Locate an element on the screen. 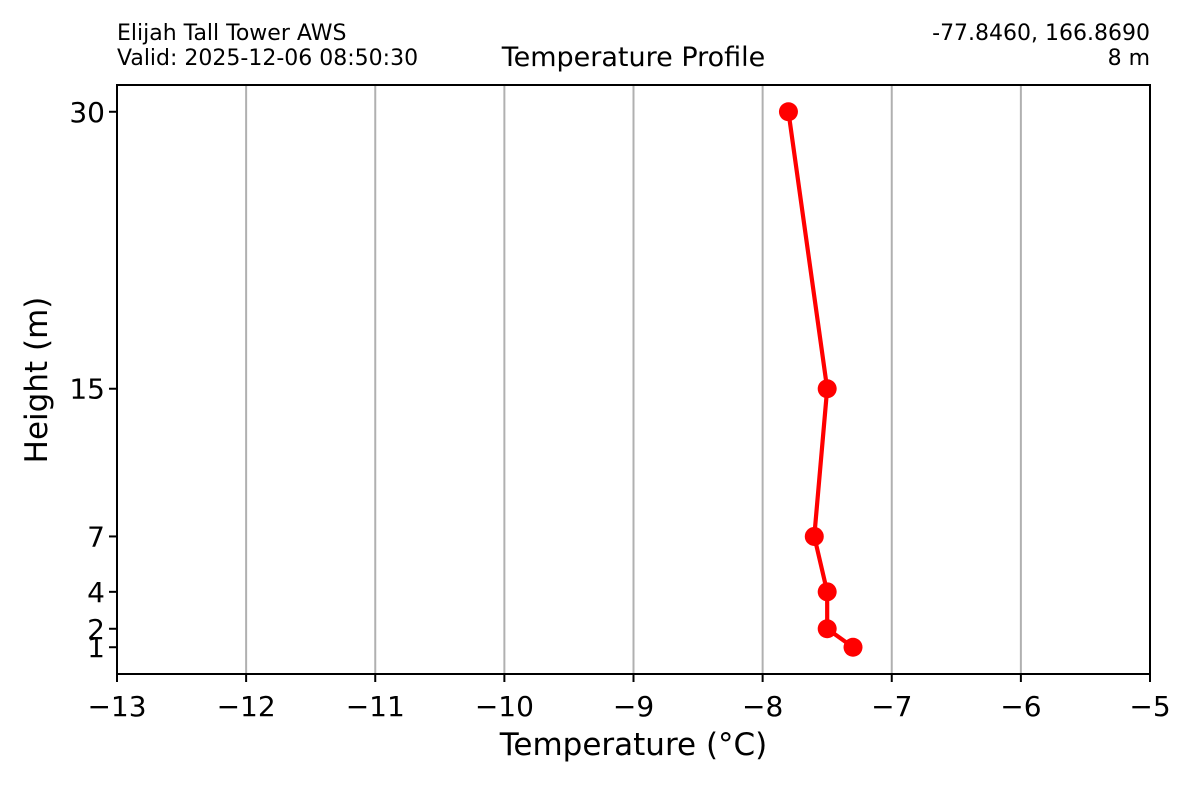 The height and width of the screenshot is (800, 1200). data-point-1m is located at coordinates (853, 647).